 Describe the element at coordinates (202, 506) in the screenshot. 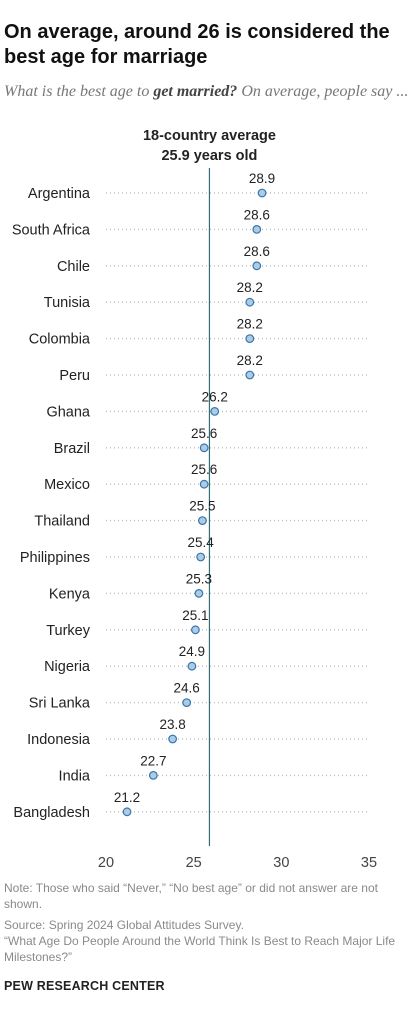

I see `value-label: 25.5` at that location.